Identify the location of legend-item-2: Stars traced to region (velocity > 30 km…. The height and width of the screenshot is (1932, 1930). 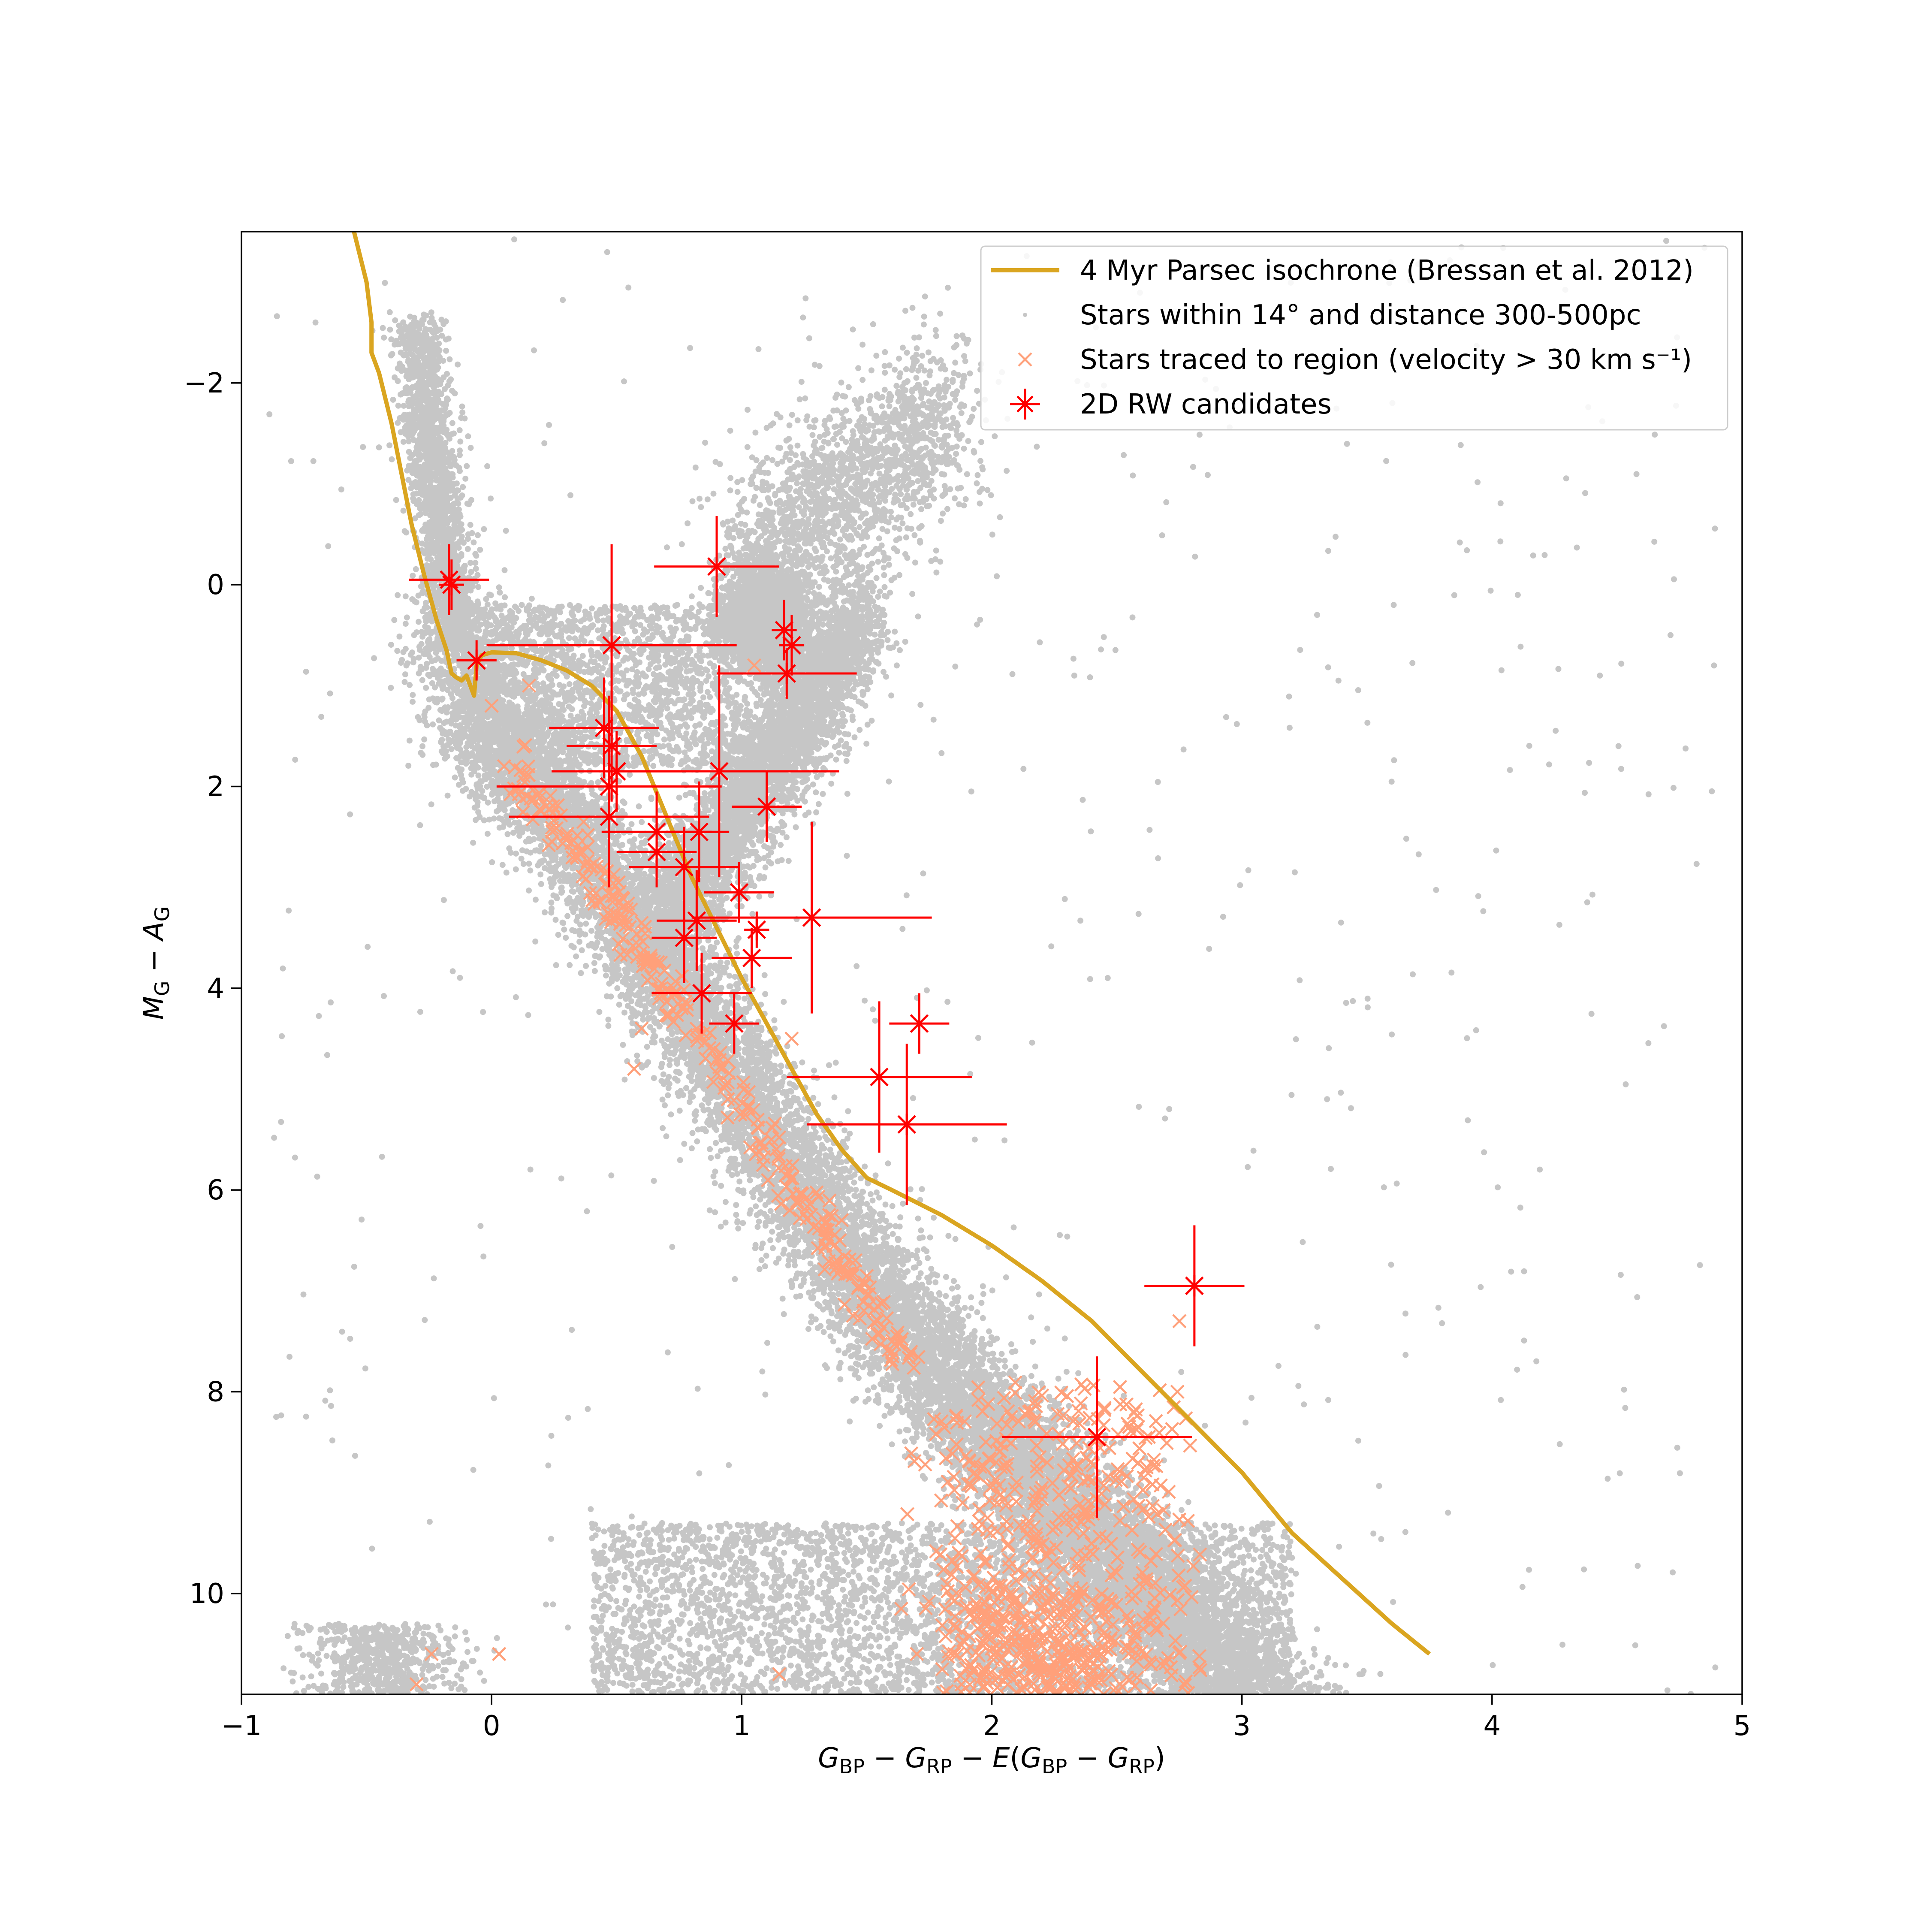
(1355, 360).